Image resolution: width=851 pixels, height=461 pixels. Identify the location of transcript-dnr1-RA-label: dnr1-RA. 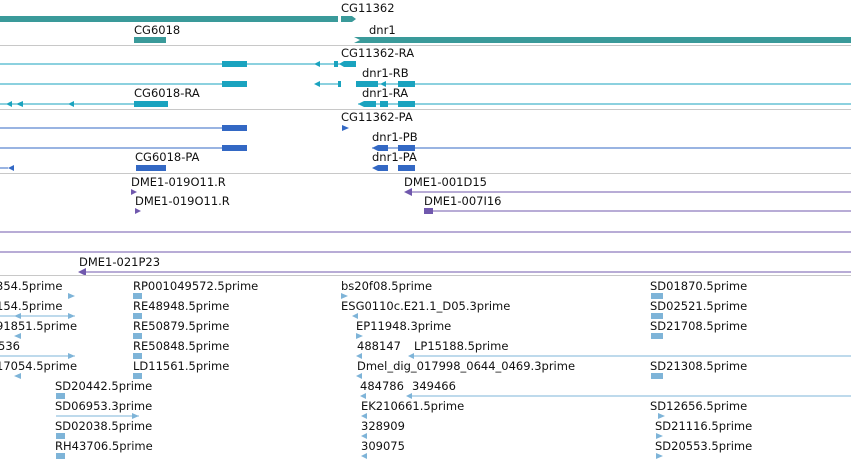
(385, 93).